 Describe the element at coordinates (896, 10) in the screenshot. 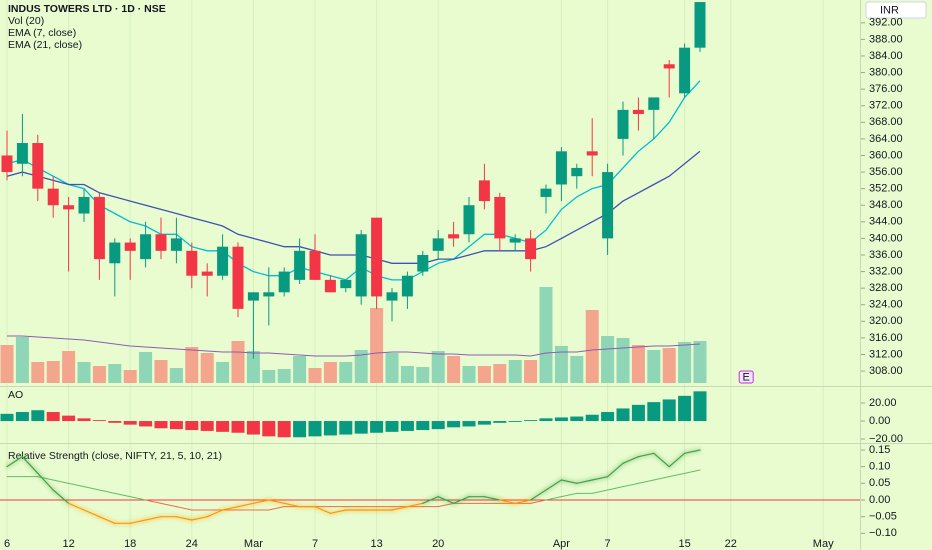

I see `currency-box` at that location.